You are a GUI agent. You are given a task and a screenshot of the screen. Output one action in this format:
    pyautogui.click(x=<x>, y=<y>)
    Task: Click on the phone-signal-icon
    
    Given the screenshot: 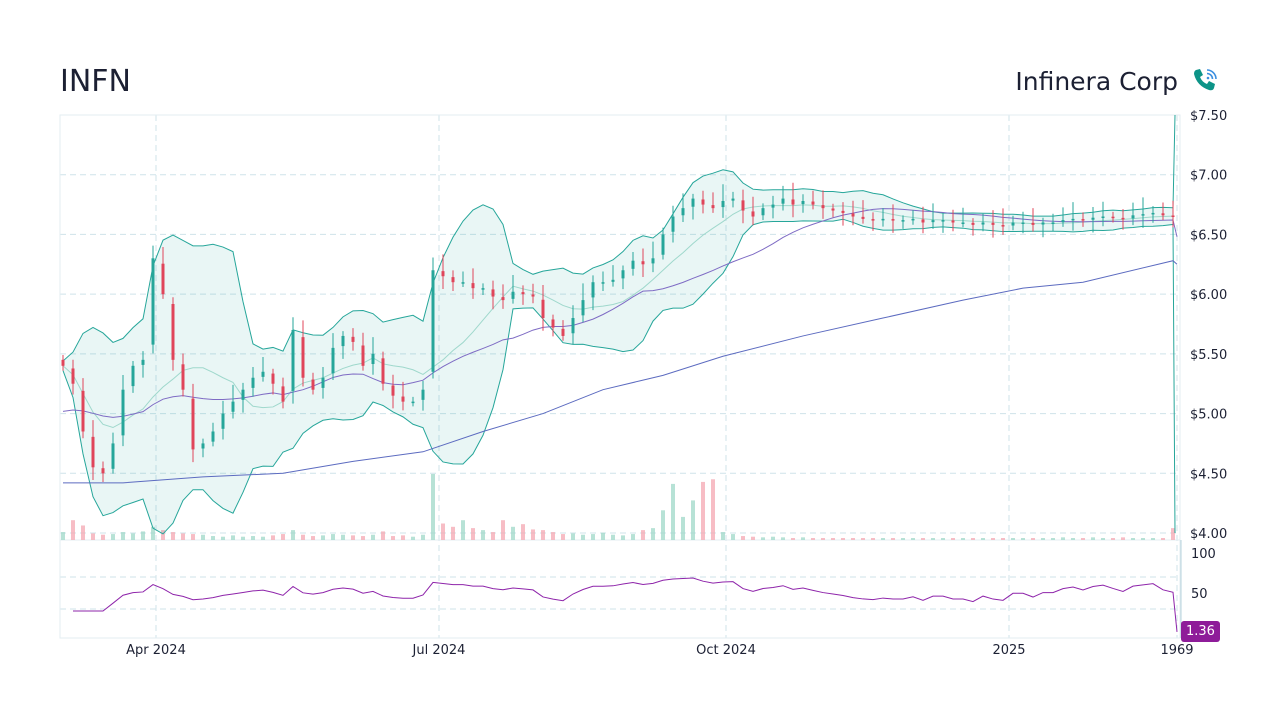 What is the action you would take?
    pyautogui.click(x=1205, y=80)
    